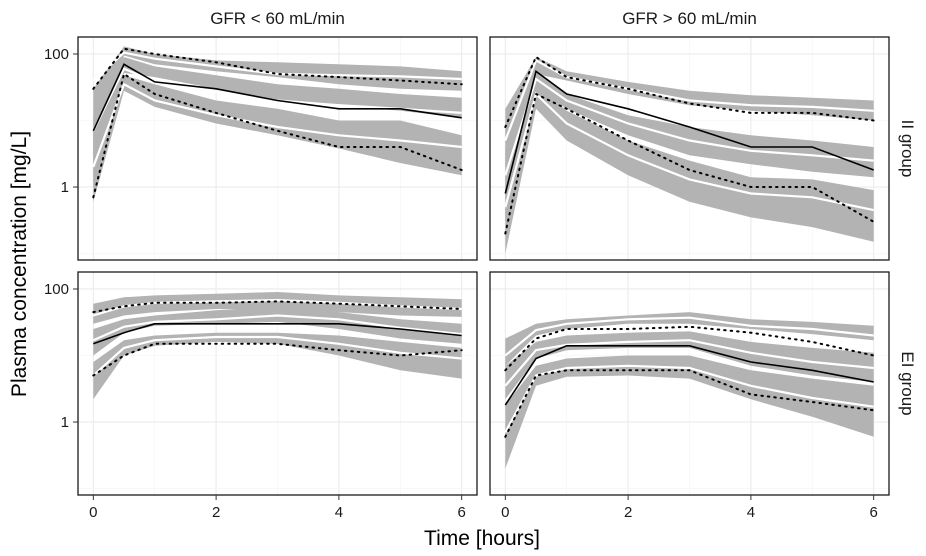 The width and height of the screenshot is (926, 556). What do you see at coordinates (907, 383) in the screenshot?
I see `row-strip-label: EI group` at bounding box center [907, 383].